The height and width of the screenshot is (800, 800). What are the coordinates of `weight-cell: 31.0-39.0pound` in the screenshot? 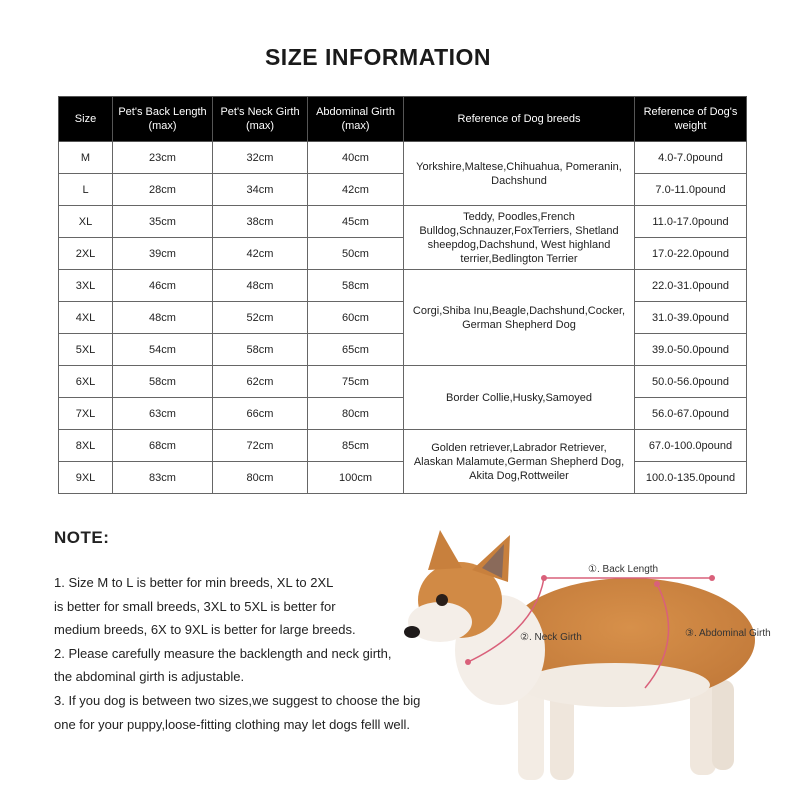 It's located at (690, 317).